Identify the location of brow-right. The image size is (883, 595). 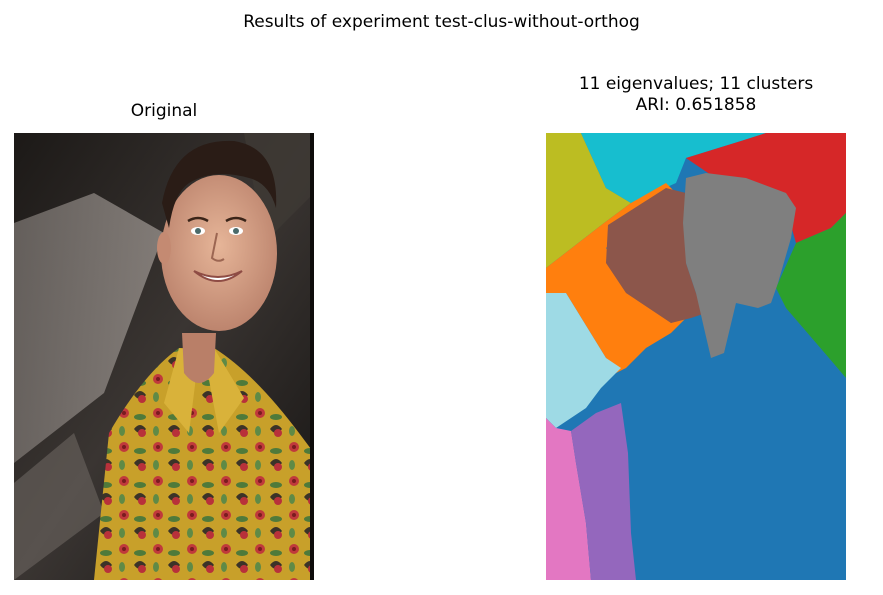
(236, 219).